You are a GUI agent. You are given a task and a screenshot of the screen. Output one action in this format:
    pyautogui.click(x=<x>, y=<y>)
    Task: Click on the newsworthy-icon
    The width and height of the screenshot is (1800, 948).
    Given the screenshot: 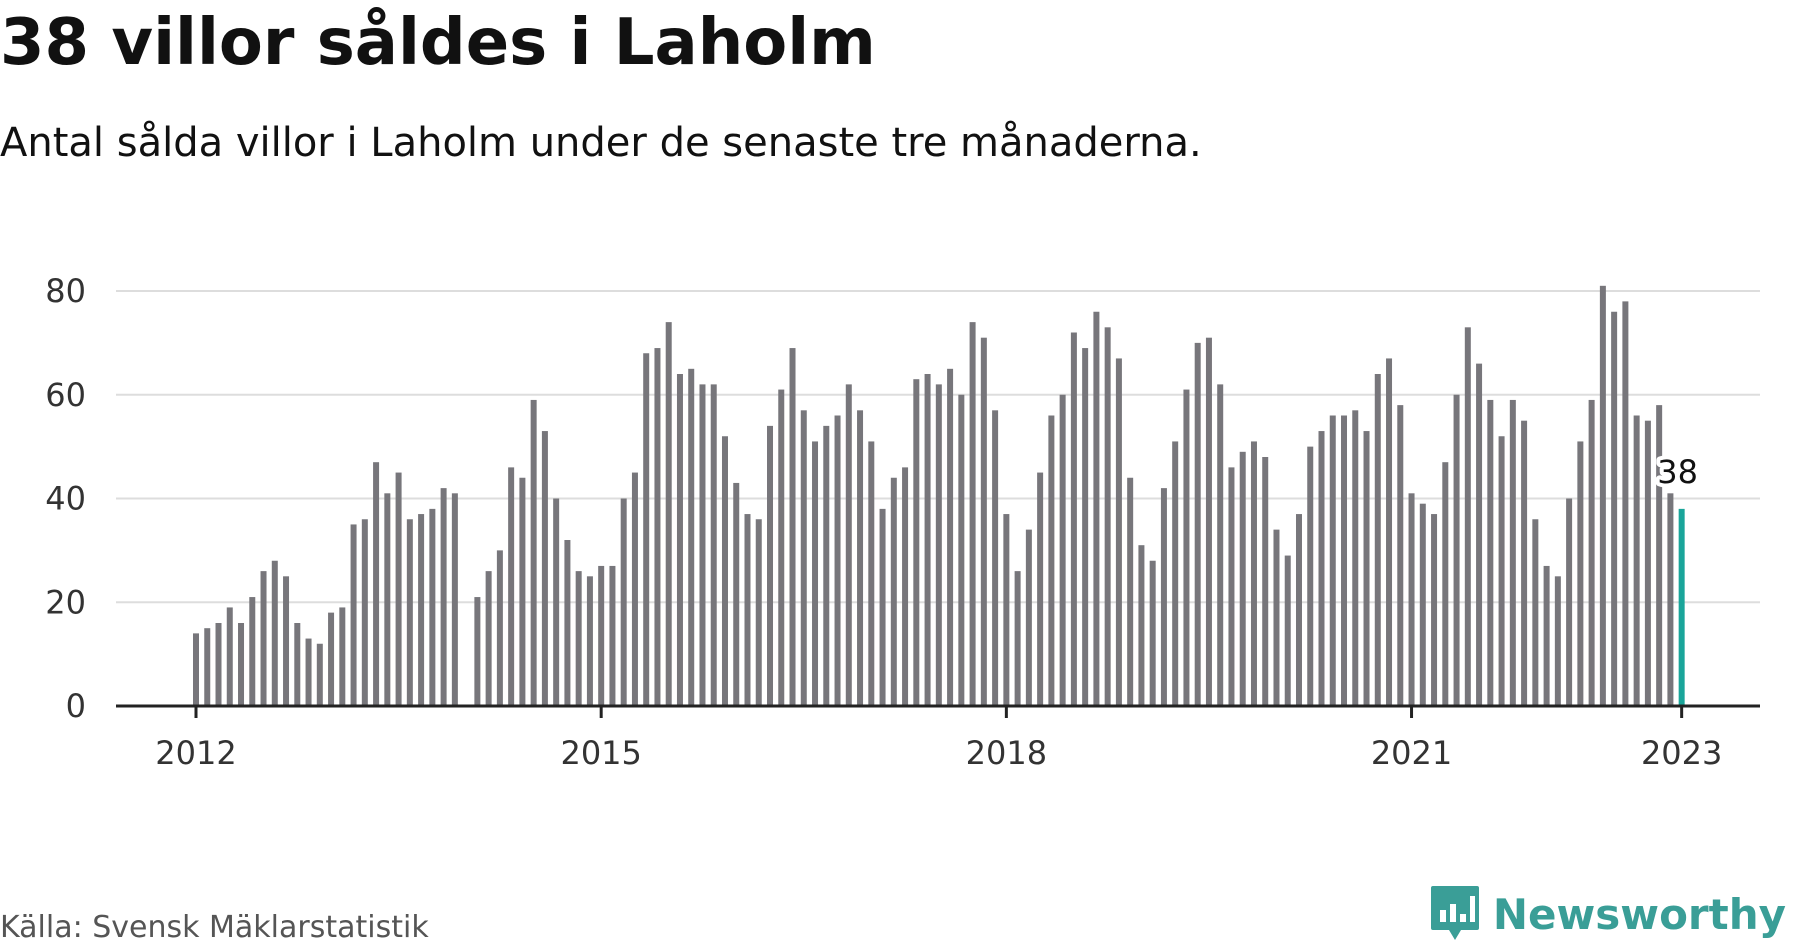 What is the action you would take?
    pyautogui.click(x=1454, y=913)
    